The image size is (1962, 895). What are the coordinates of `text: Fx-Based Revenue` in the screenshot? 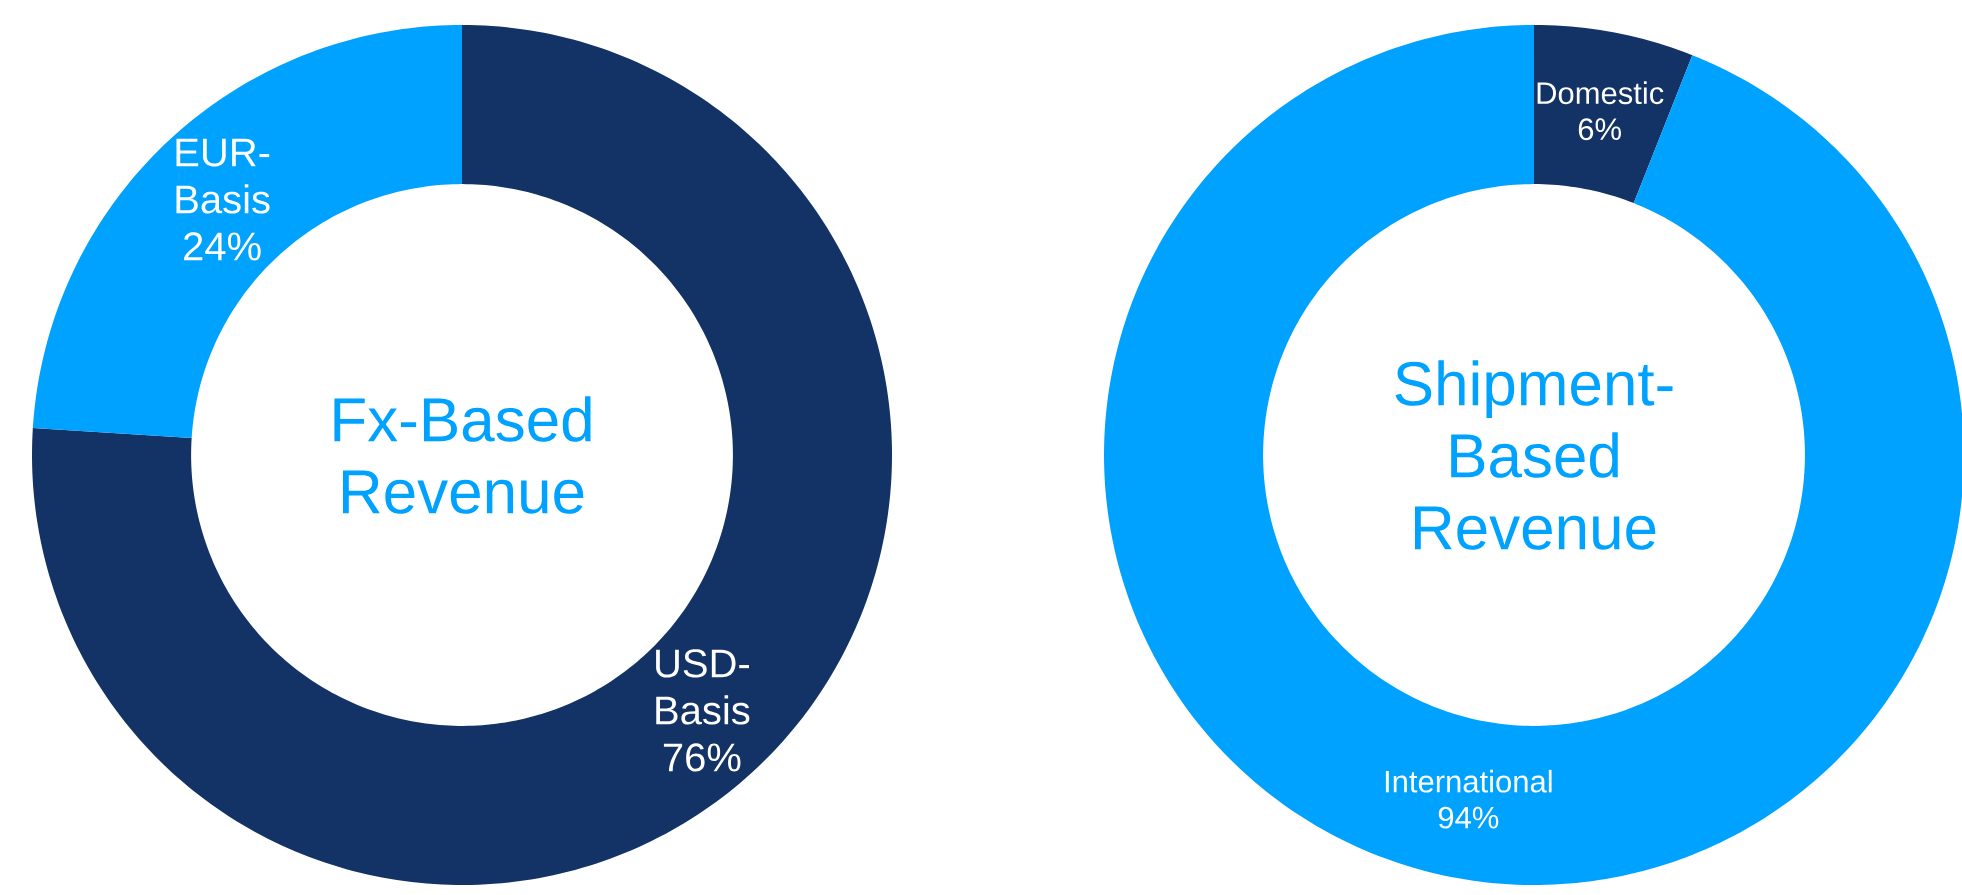 It's located at (462, 455).